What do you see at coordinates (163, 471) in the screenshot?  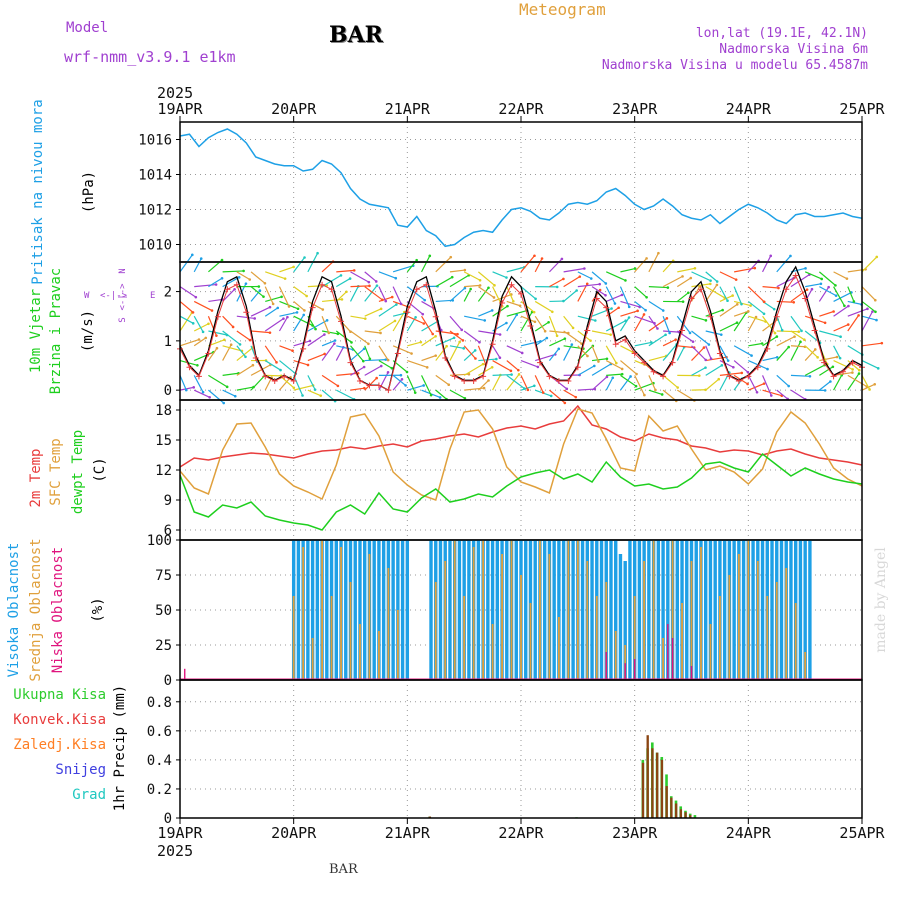 I see `y-tick-label: 12` at bounding box center [163, 471].